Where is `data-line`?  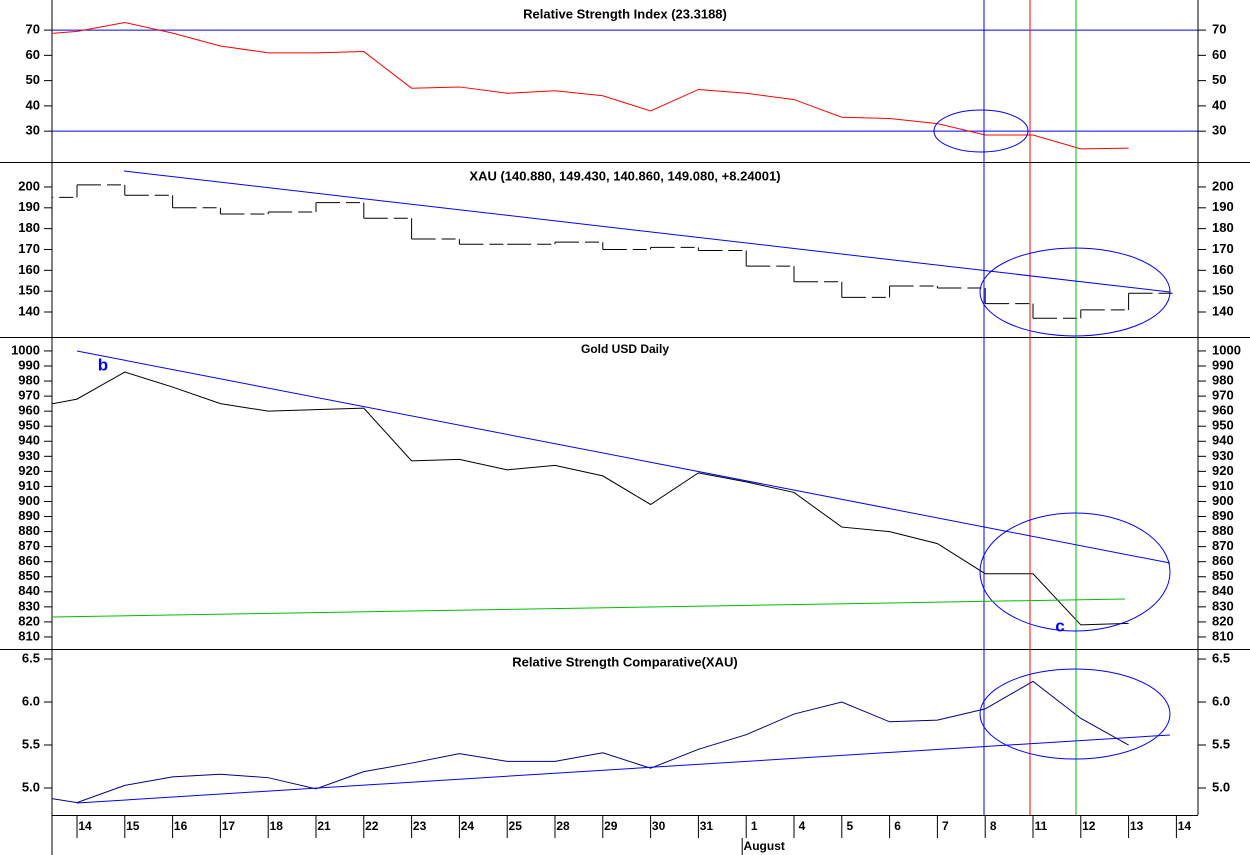
data-line is located at coordinates (590, 742).